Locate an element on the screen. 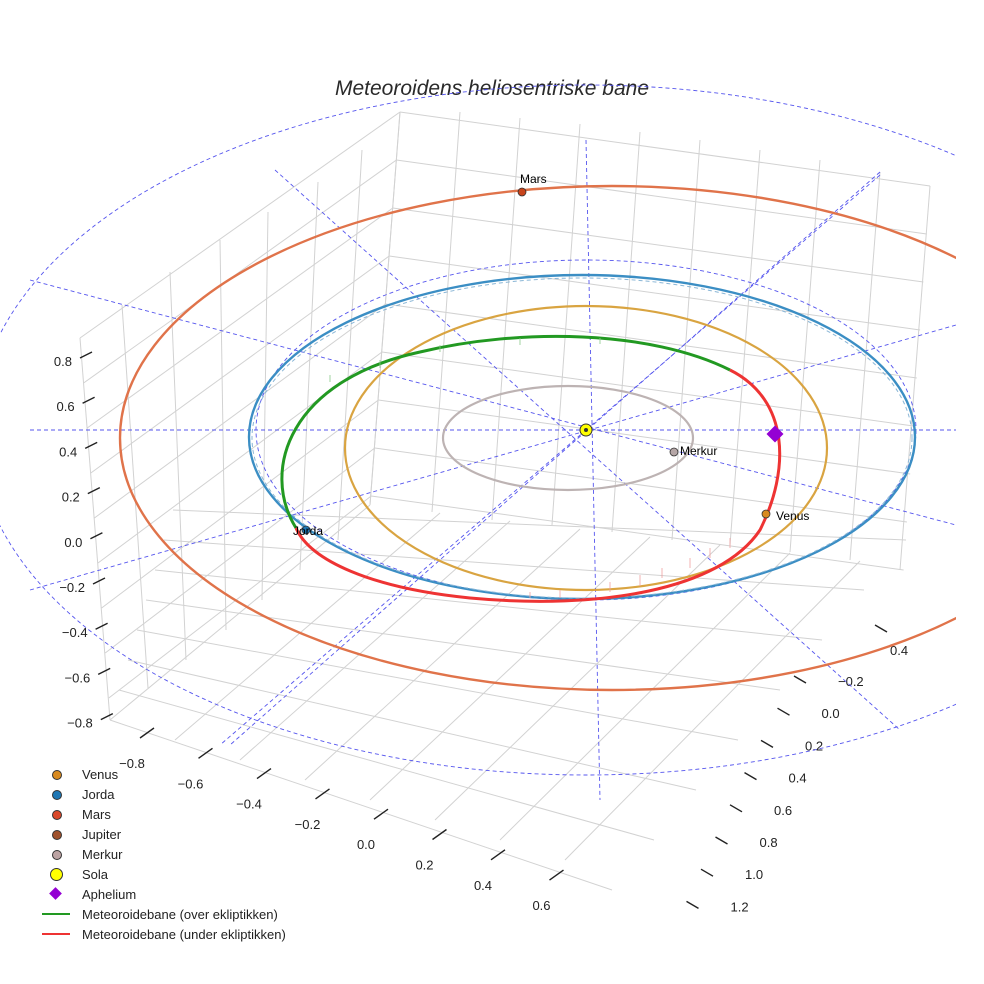 This screenshot has width=984, height=984. legend-label: Jorda is located at coordinates (98, 794).